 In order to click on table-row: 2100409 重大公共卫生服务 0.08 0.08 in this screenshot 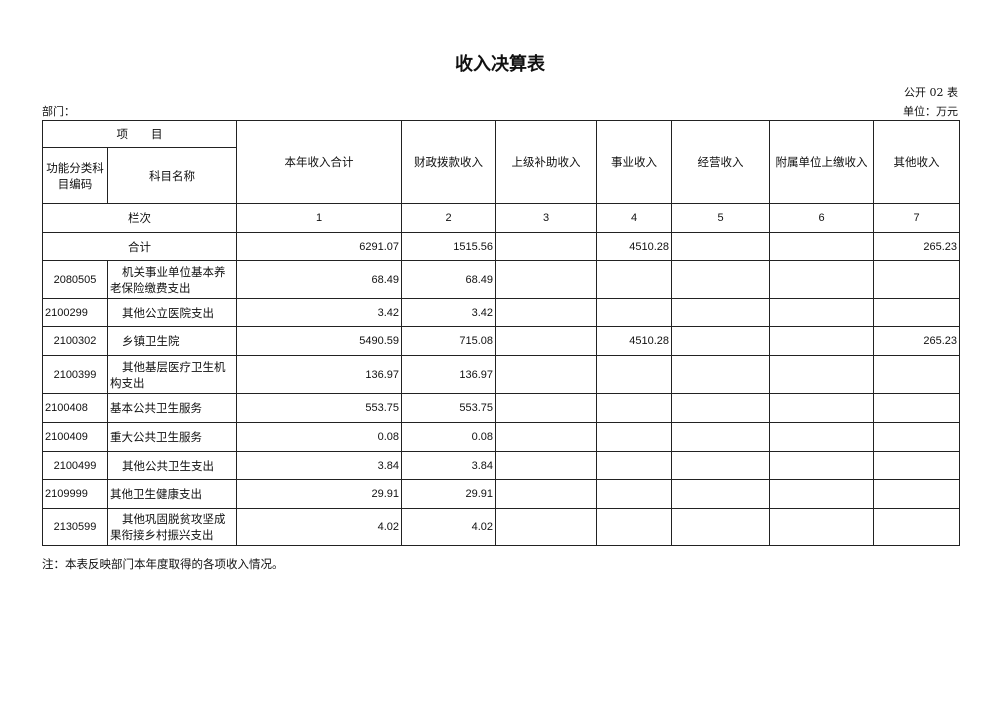, I will do `click(501, 437)`.